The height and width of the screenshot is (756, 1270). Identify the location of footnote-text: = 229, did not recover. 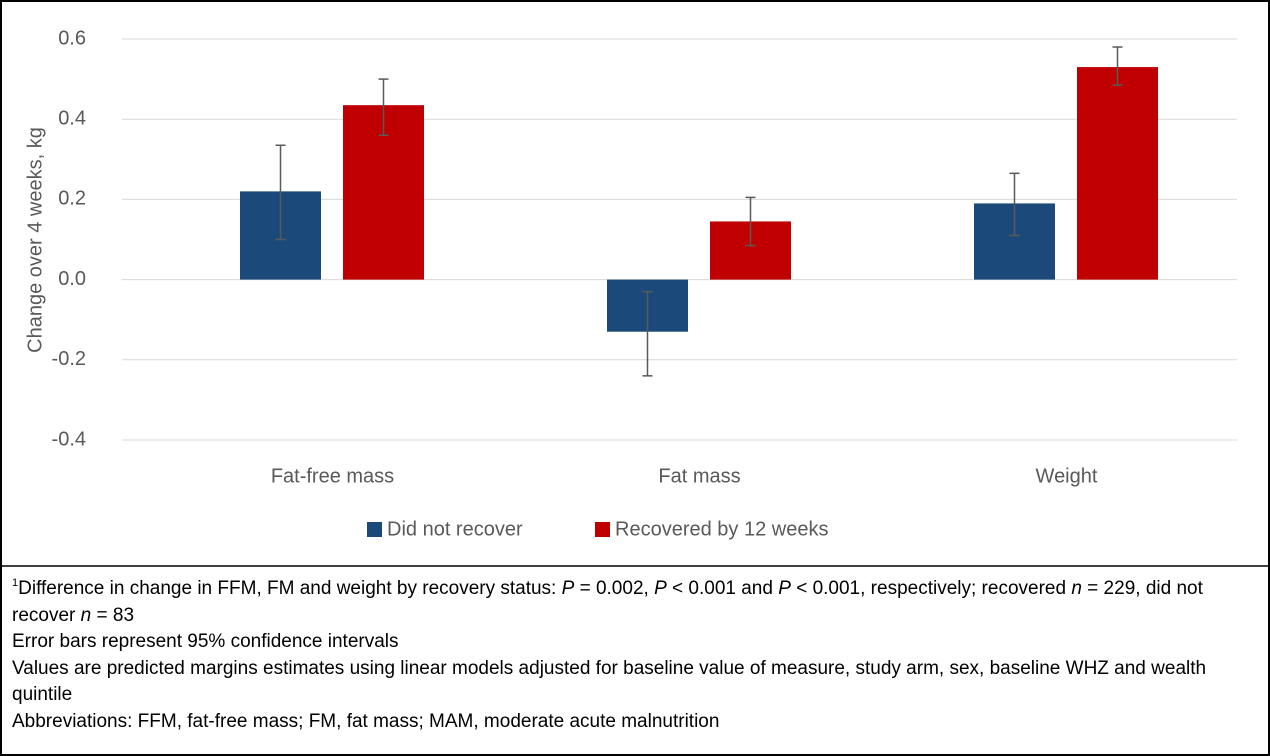
(607, 602).